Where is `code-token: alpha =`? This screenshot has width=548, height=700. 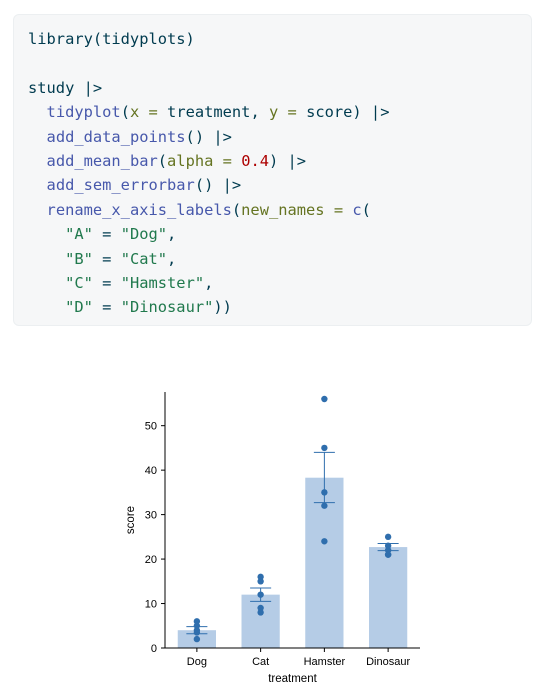
code-token: alpha = is located at coordinates (199, 161).